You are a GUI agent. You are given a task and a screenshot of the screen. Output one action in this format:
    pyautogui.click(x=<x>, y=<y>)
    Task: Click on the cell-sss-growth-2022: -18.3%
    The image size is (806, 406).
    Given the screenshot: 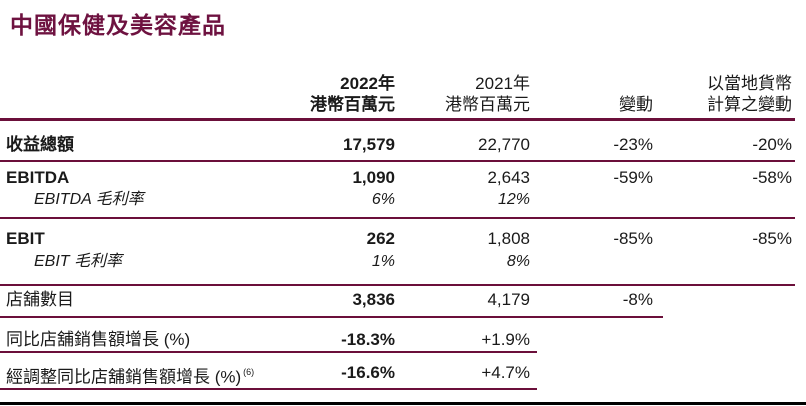 What is the action you would take?
    pyautogui.click(x=368, y=339)
    